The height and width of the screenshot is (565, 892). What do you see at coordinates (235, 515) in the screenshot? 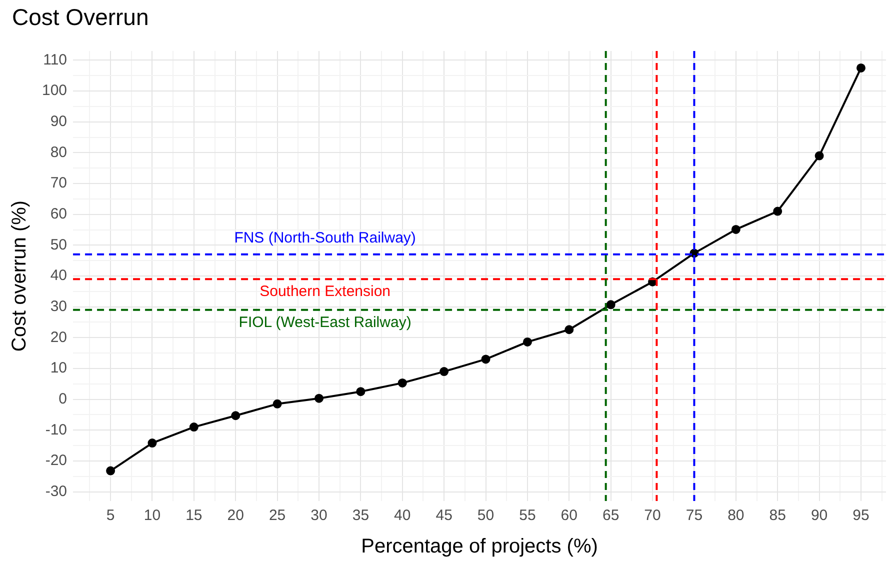
I see `x-tick-label: 20` at bounding box center [235, 515].